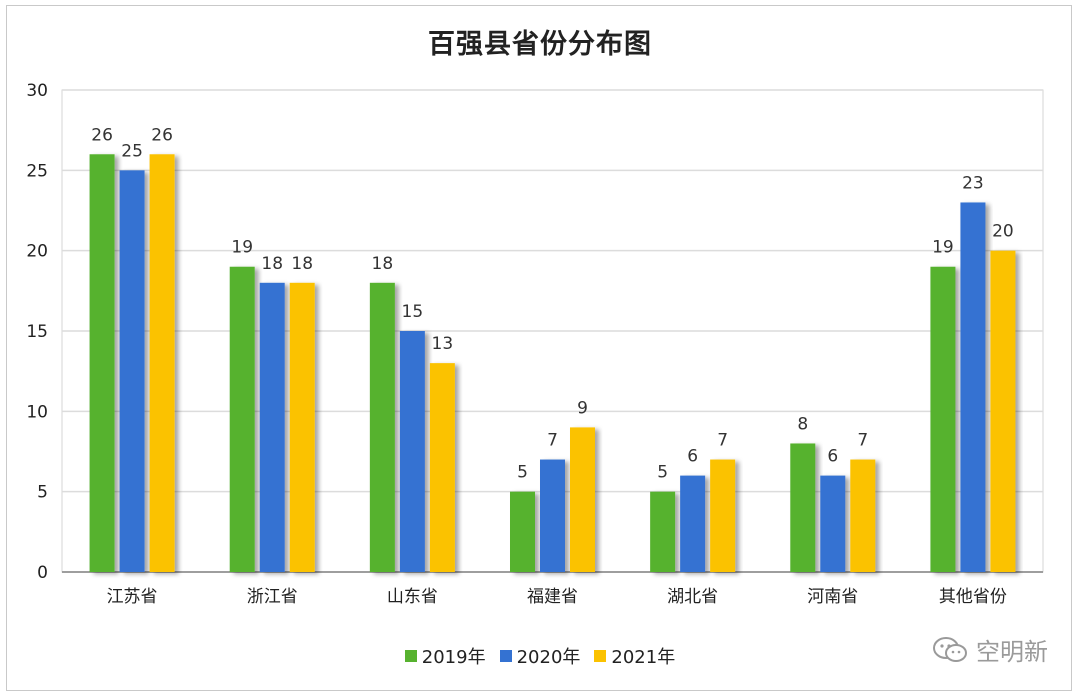  What do you see at coordinates (132, 151) in the screenshot?
I see `data-label: 25` at bounding box center [132, 151].